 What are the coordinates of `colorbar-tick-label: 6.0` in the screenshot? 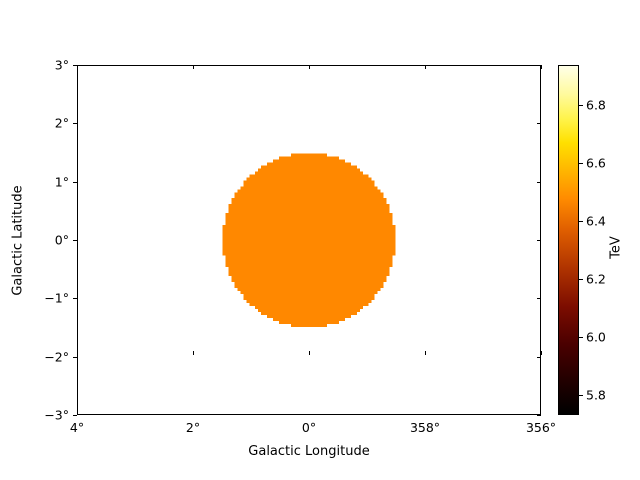 It's located at (596, 337).